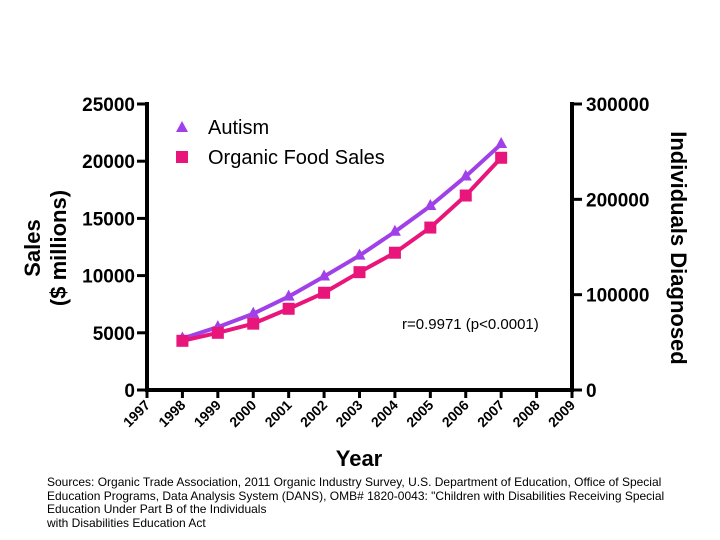  What do you see at coordinates (280, 143) in the screenshot?
I see `legend: Autism Organic Food Sales` at bounding box center [280, 143].